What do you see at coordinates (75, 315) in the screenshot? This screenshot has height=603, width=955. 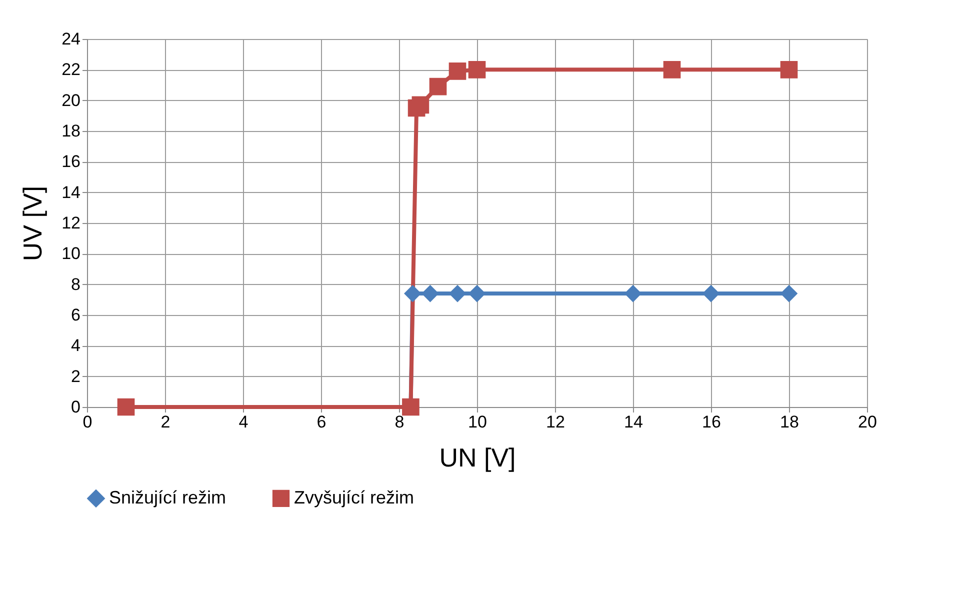 I see `y-tick-label: 6` at bounding box center [75, 315].